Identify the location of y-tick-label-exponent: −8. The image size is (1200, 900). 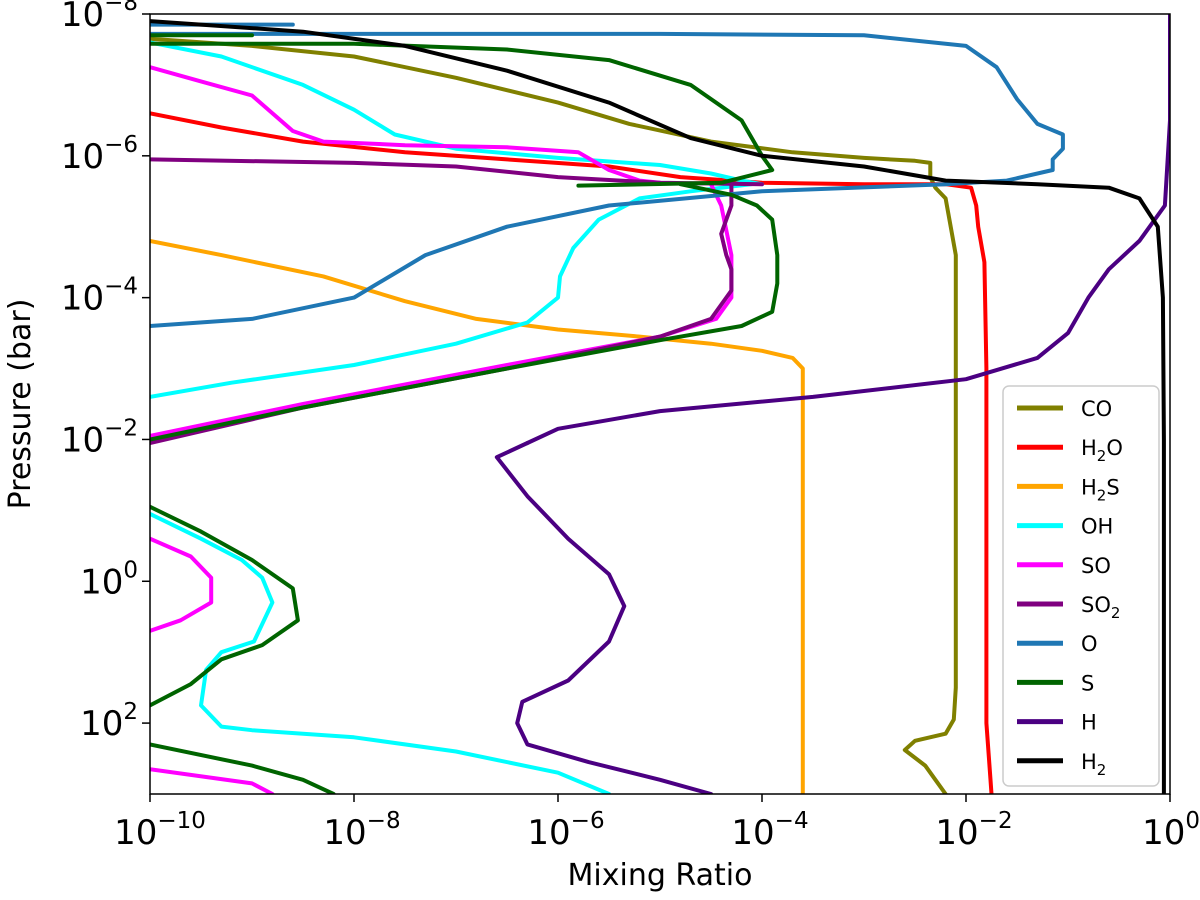
(121, 8).